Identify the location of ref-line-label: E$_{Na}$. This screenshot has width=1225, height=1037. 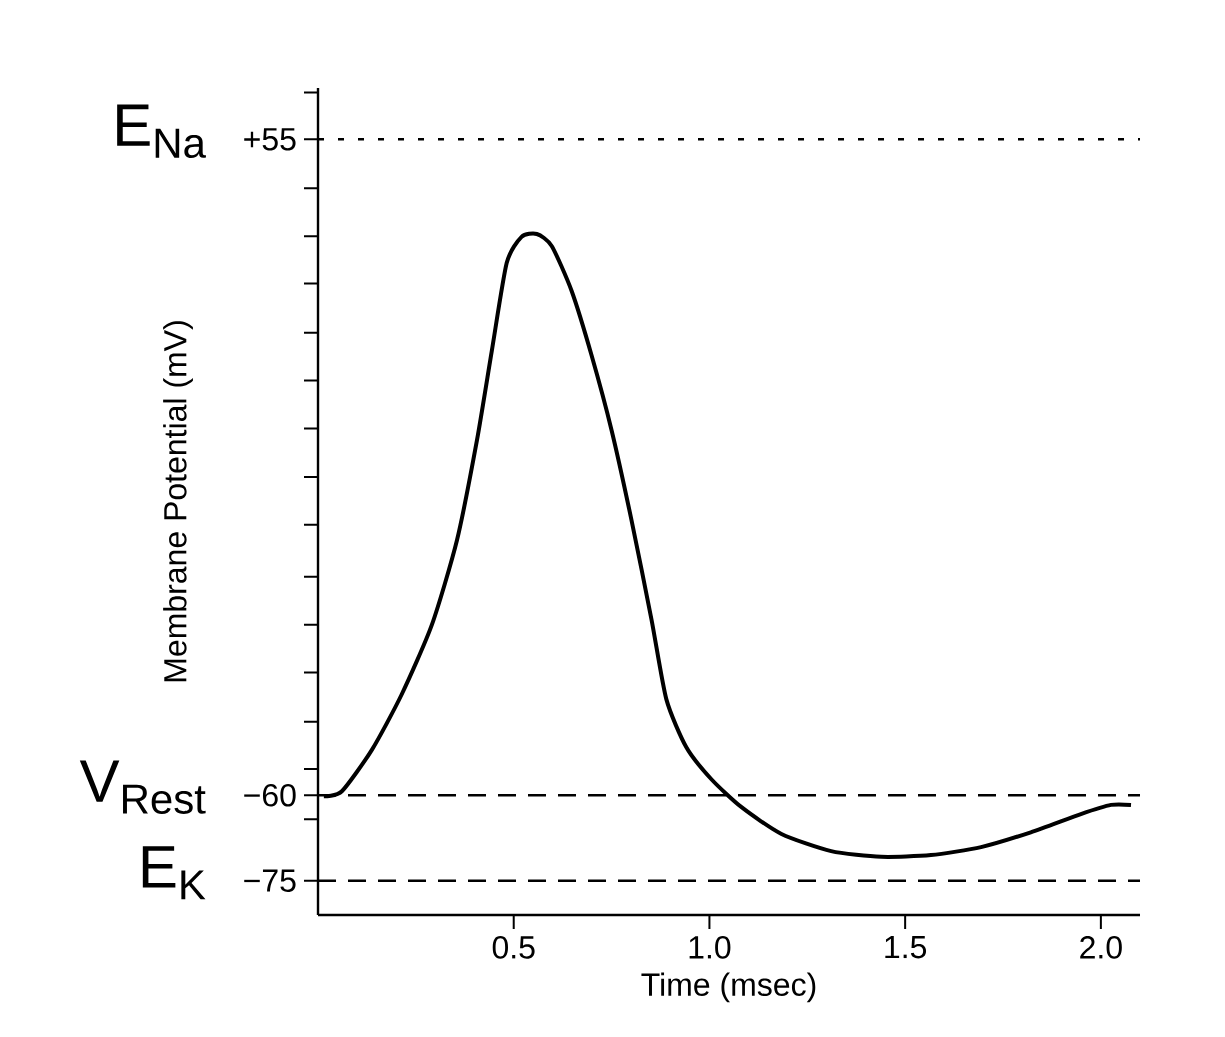
(161, 131).